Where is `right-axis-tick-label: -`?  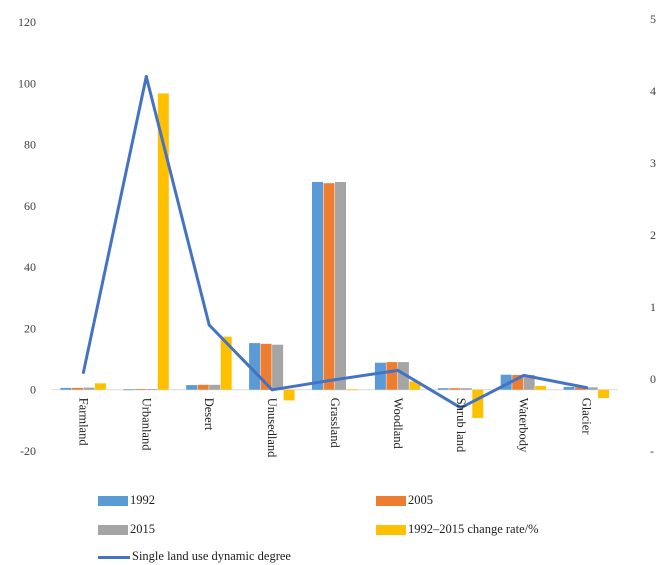
right-axis-tick-label: - is located at coordinates (652, 451).